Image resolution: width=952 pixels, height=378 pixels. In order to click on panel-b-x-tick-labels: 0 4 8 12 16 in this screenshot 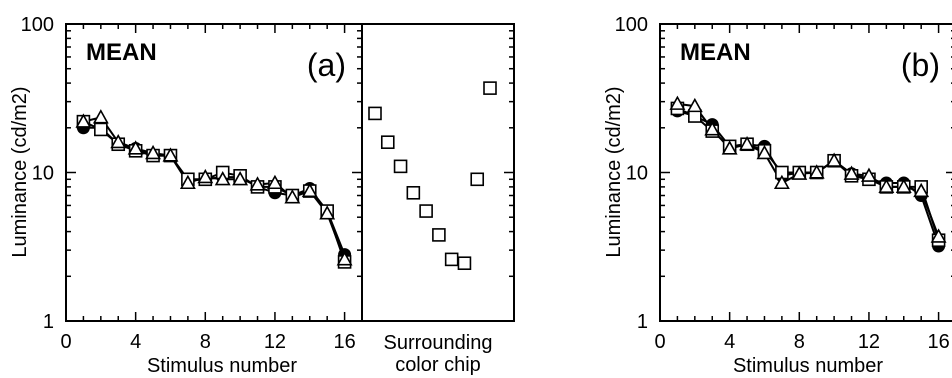, I will do `click(801, 342)`.